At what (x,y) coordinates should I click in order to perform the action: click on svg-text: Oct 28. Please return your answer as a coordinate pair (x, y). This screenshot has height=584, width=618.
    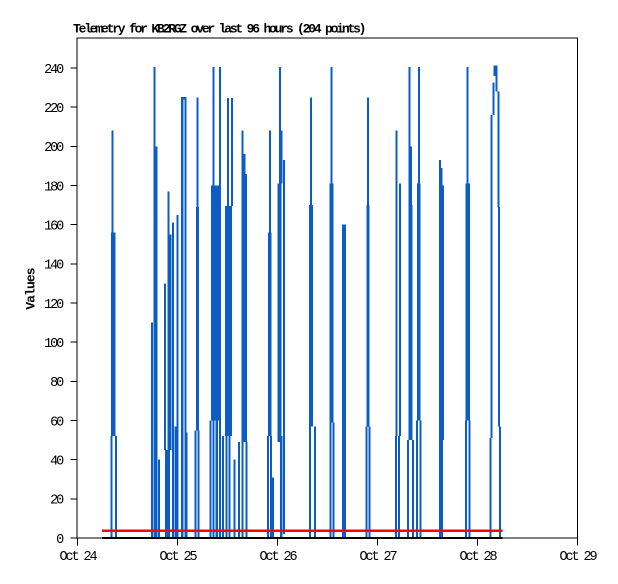
    Looking at the image, I should click on (478, 557).